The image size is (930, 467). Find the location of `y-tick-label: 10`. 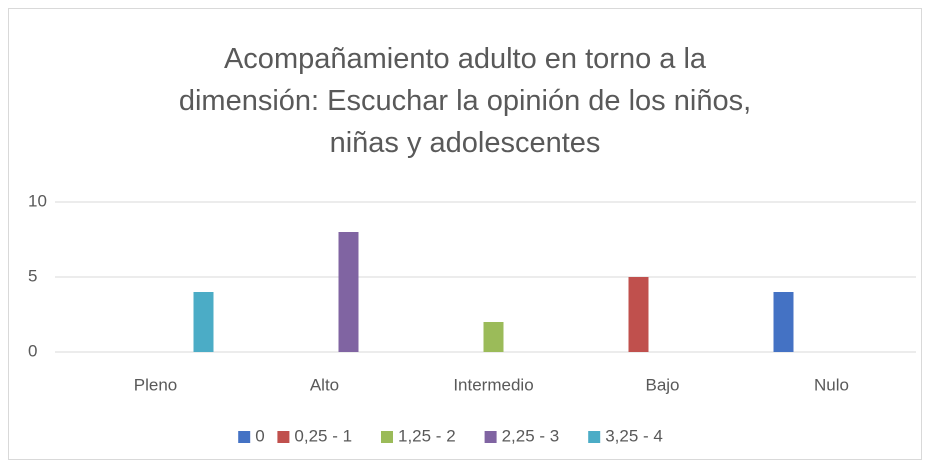

y-tick-label: 10 is located at coordinates (37, 200).